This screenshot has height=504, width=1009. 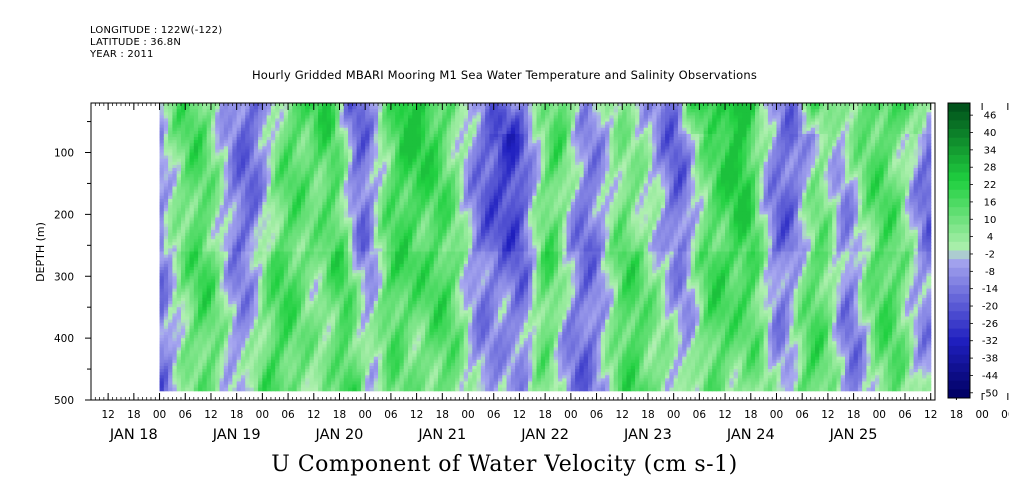 What do you see at coordinates (156, 30) in the screenshot?
I see `longitude-label: LONGITUDE : 122W(-122)` at bounding box center [156, 30].